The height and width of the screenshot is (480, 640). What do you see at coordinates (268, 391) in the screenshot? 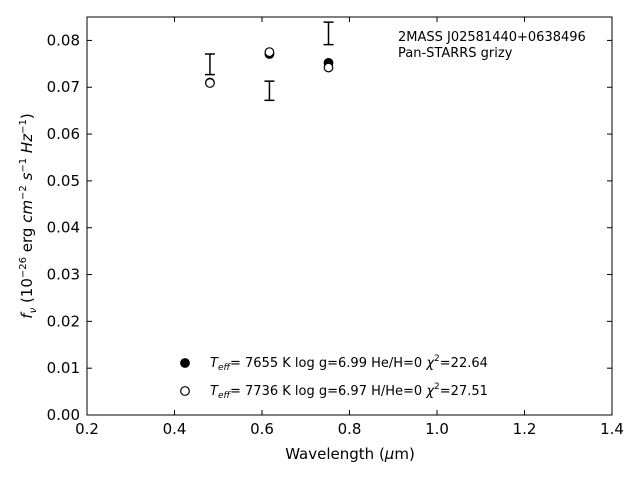
I see `legend-entry-2-teff: 7736 K` at bounding box center [268, 391].